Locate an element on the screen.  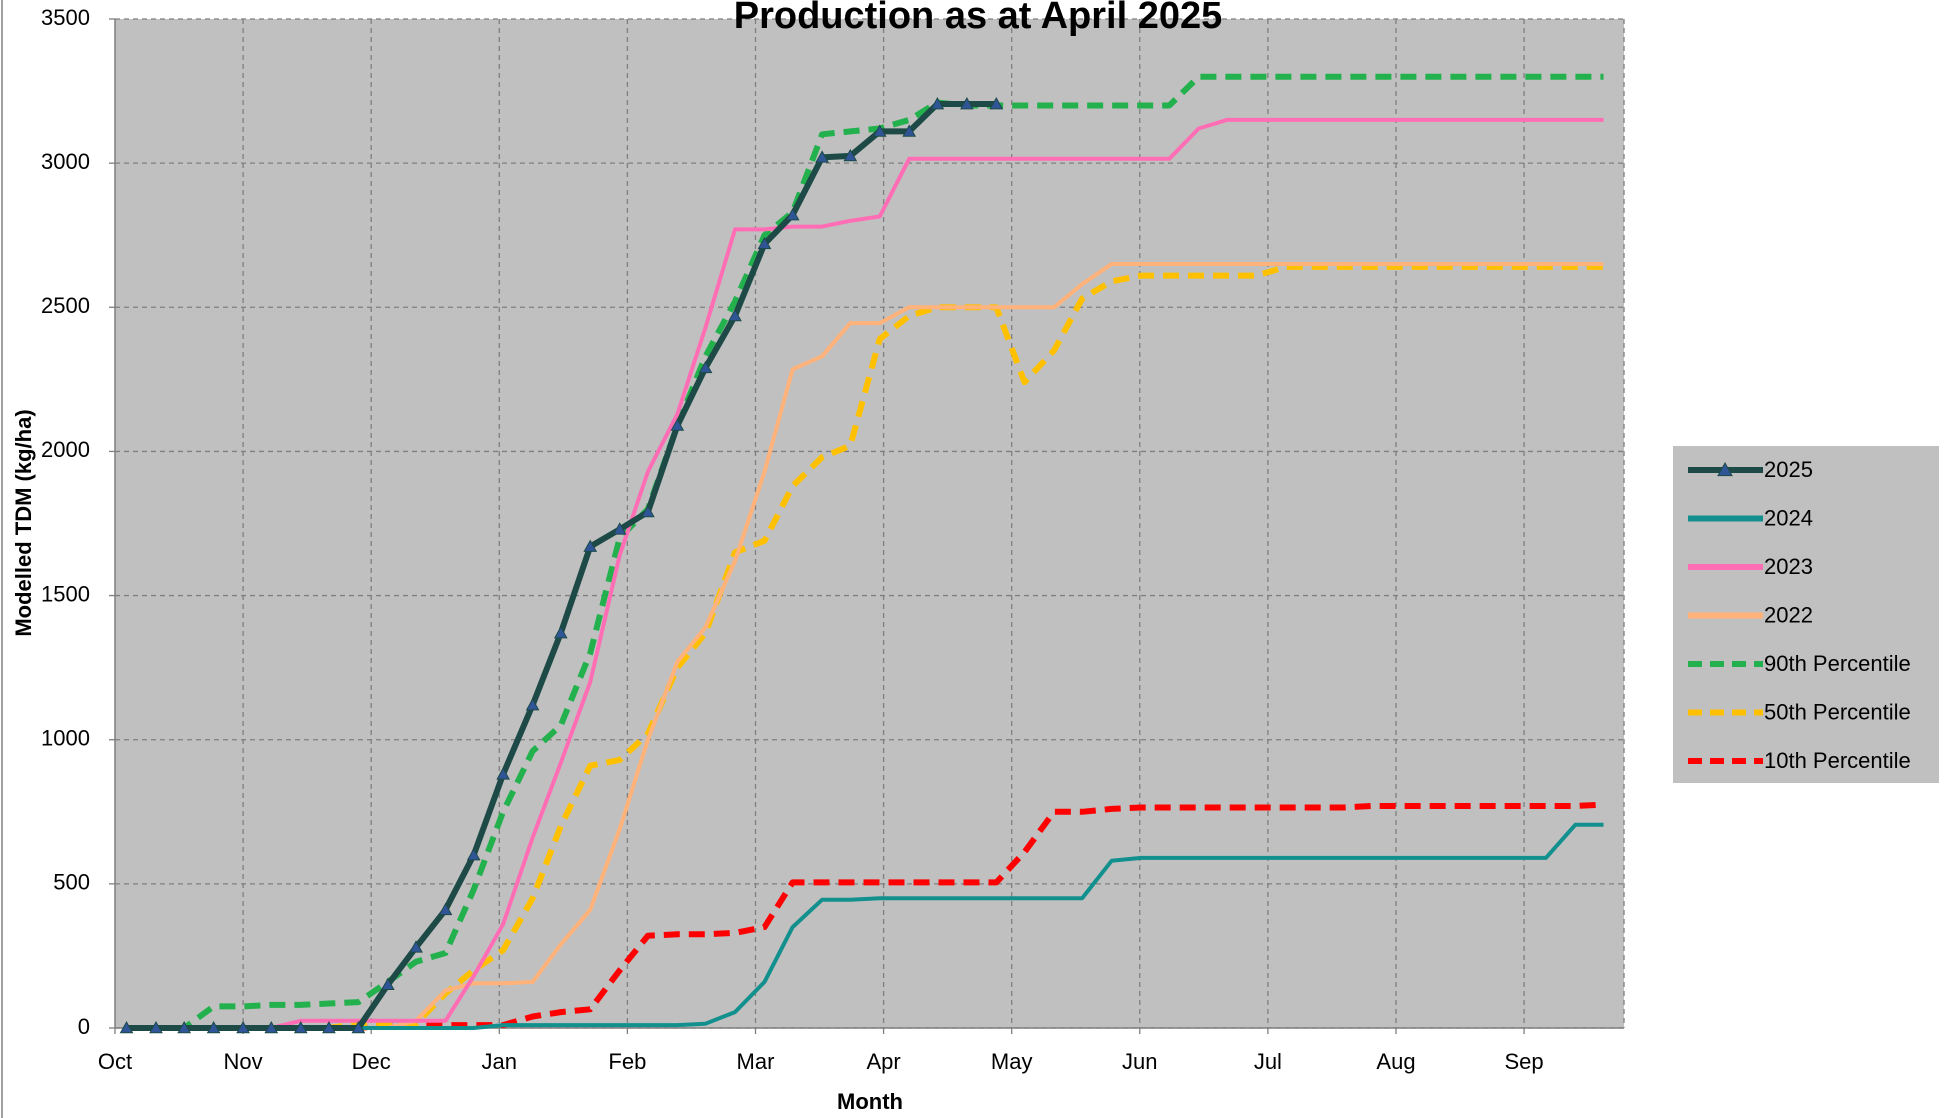
x-tick-label: Nov is located at coordinates (243, 1061).